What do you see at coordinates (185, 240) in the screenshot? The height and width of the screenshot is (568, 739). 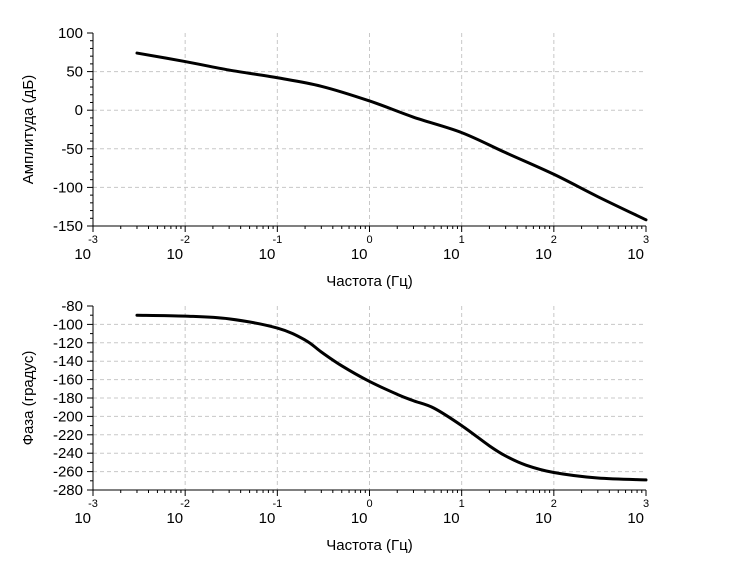 I see `amplitude-x-tick-exponent: -2` at bounding box center [185, 240].